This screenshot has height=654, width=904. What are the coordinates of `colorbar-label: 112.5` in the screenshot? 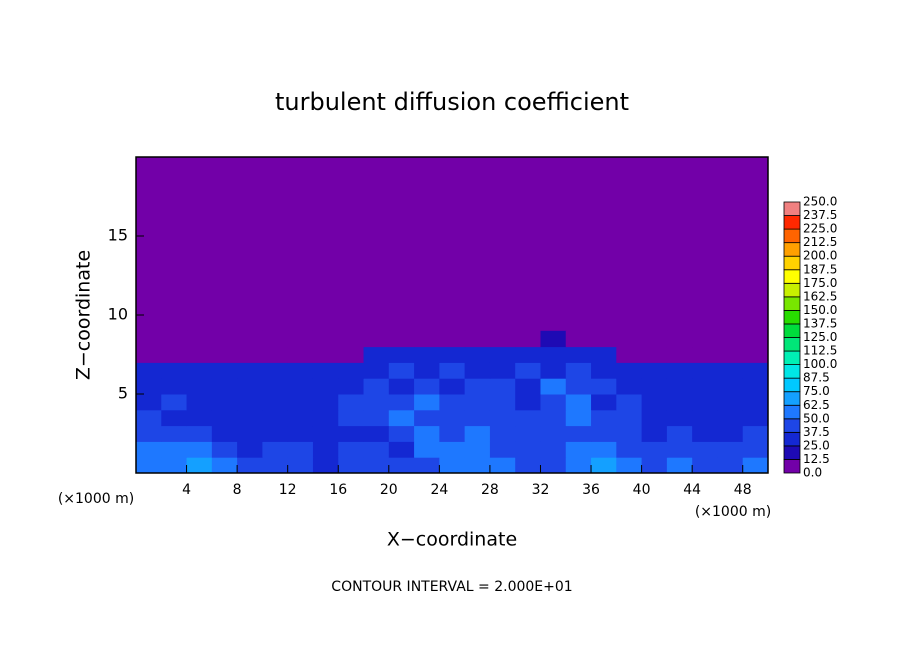 It's located at (820, 351).